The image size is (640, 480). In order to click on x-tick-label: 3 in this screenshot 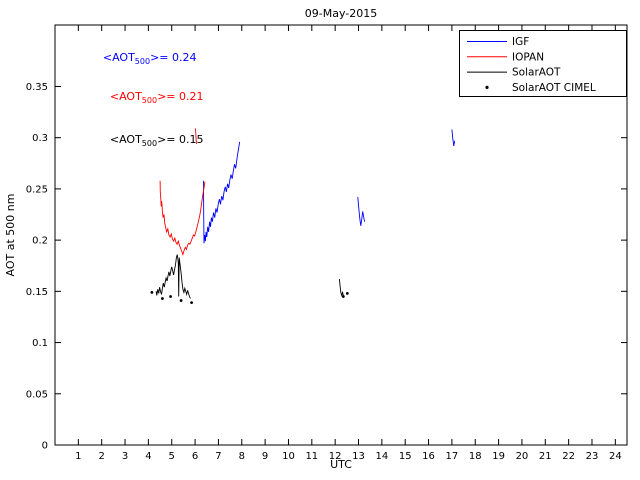, I will do `click(125, 456)`.